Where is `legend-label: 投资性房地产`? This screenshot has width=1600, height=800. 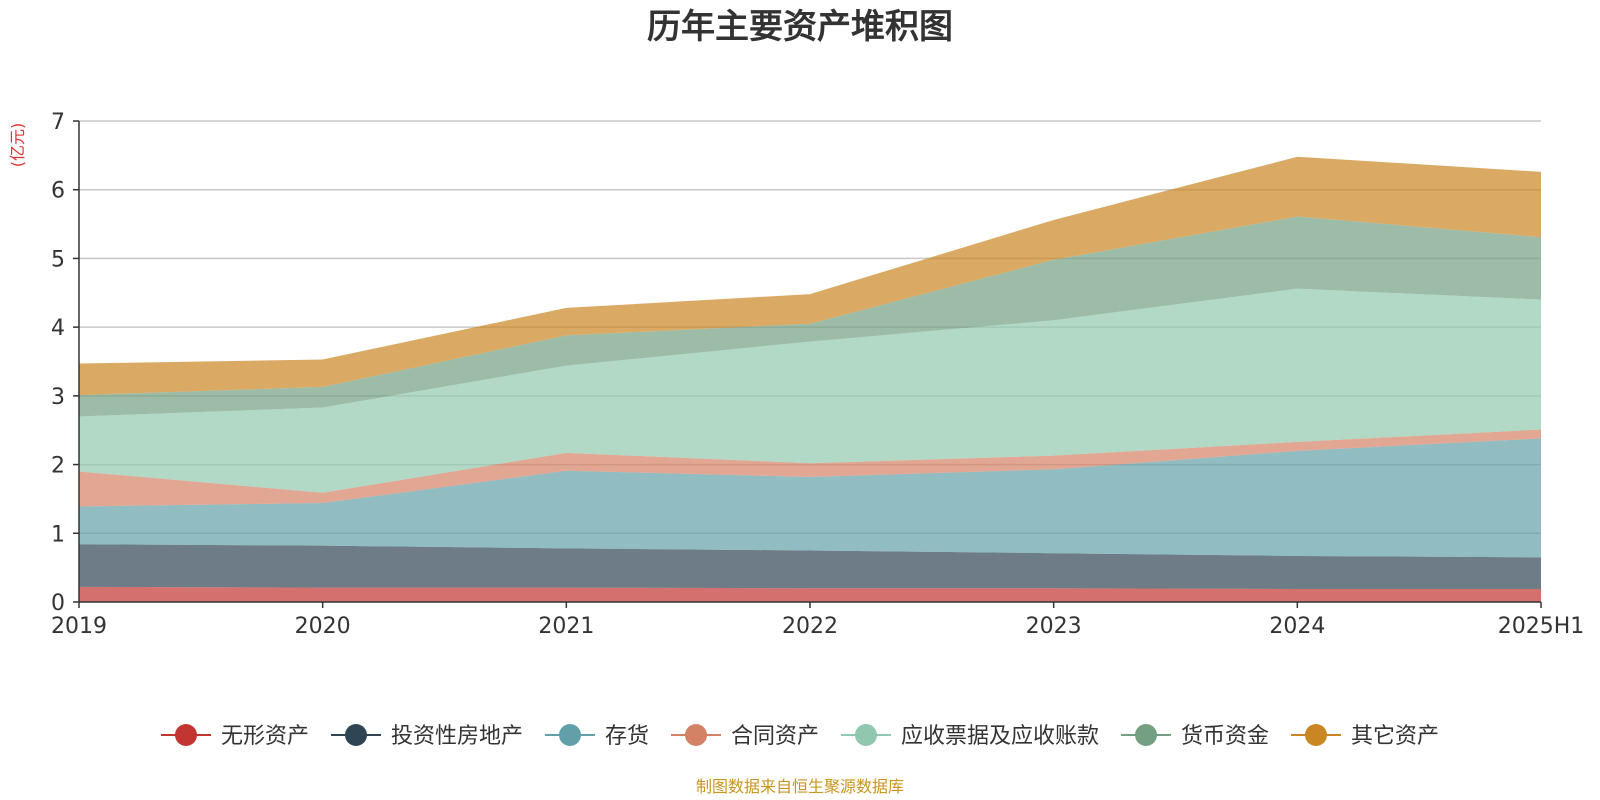 legend-label: 投资性房地产 is located at coordinates (457, 736).